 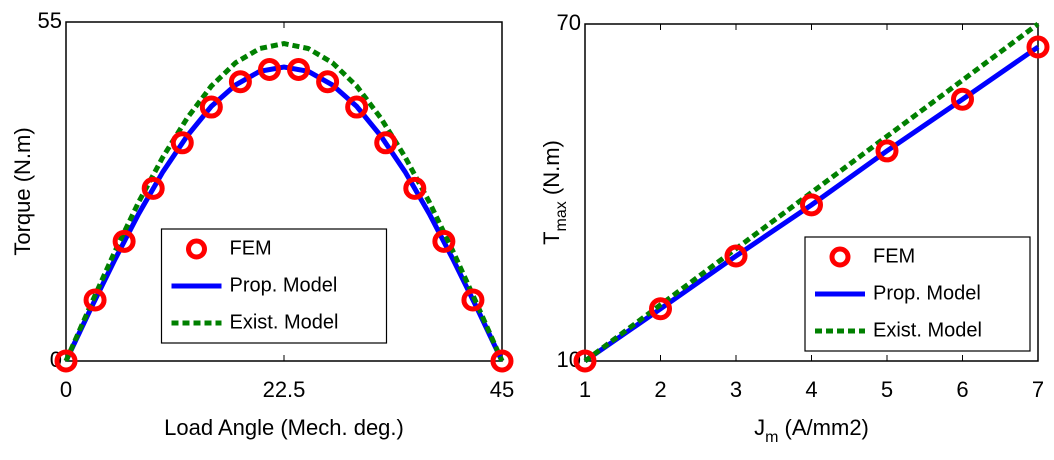 What do you see at coordinates (551, 237) in the screenshot?
I see `y-axis-label-base: T` at bounding box center [551, 237].